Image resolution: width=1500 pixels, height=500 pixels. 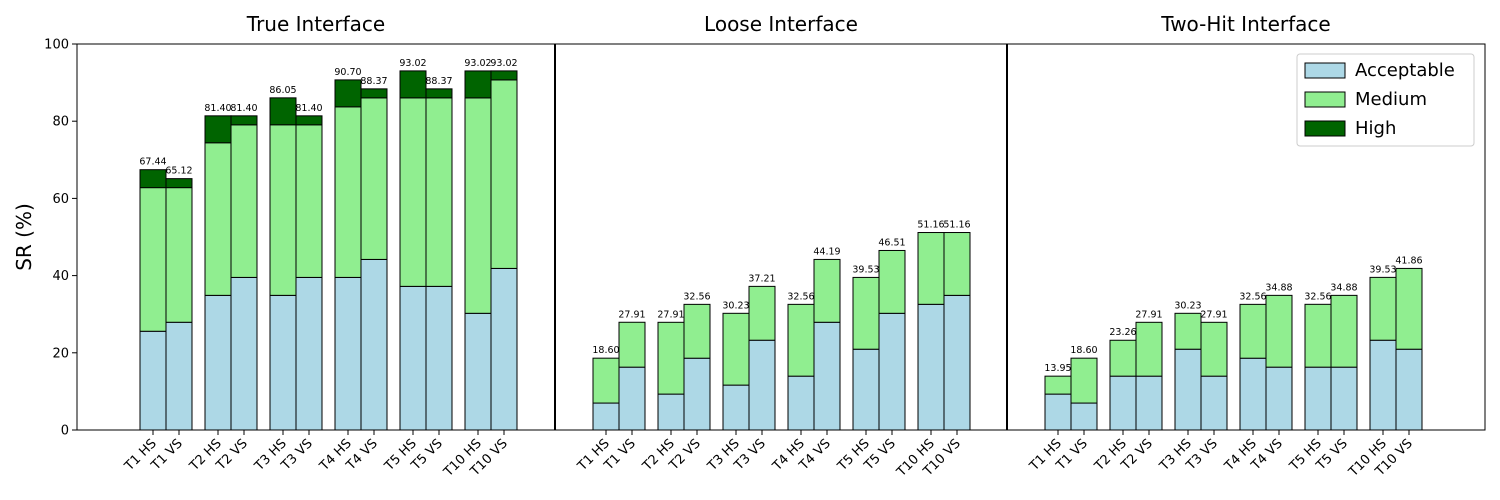 I want to click on bar-total-label: 90.70, so click(x=347, y=72).